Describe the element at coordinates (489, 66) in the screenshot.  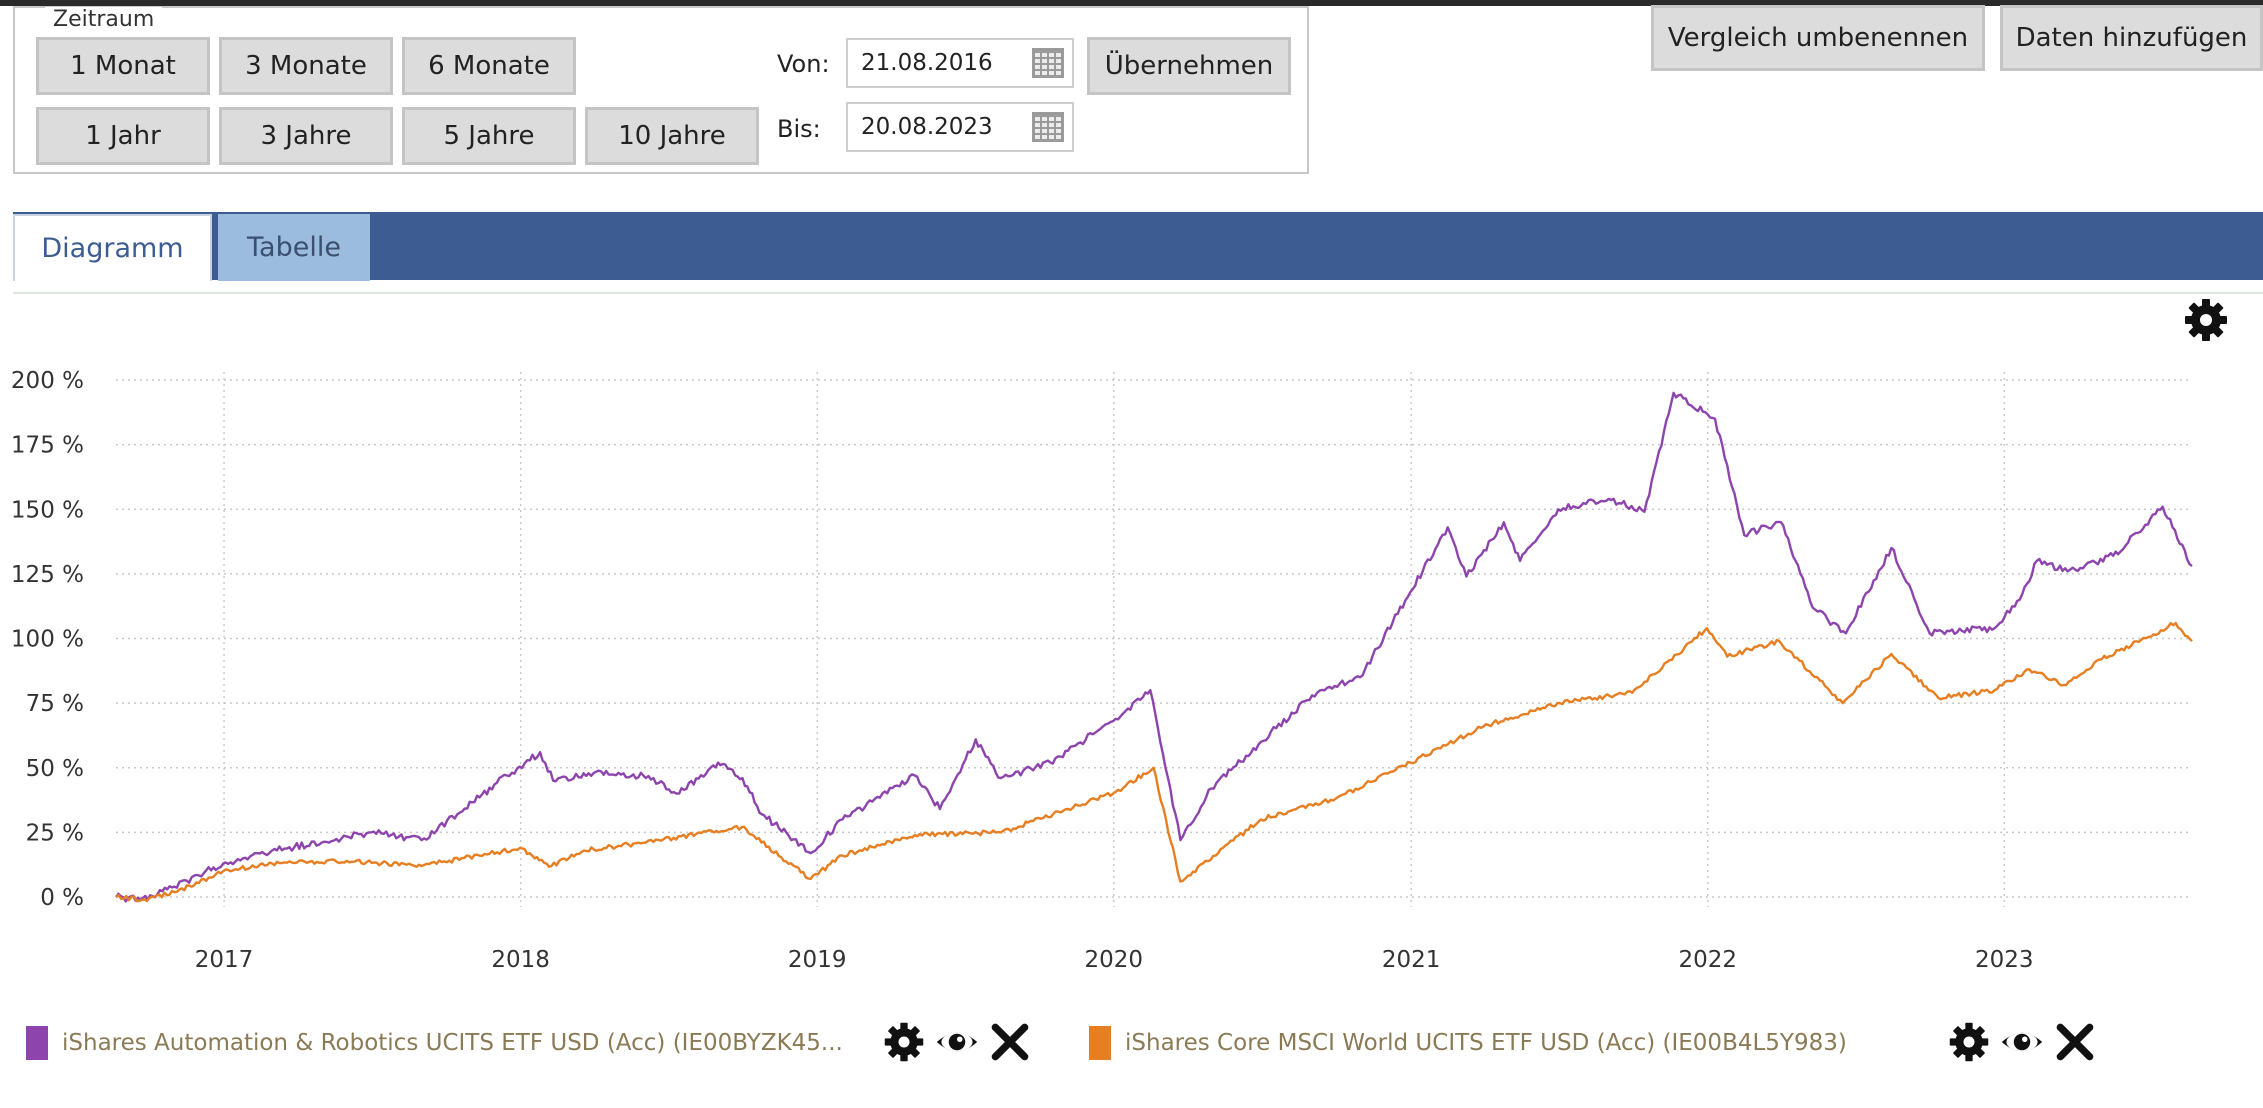
I see `range-6-months-button: 6 Monate` at that location.